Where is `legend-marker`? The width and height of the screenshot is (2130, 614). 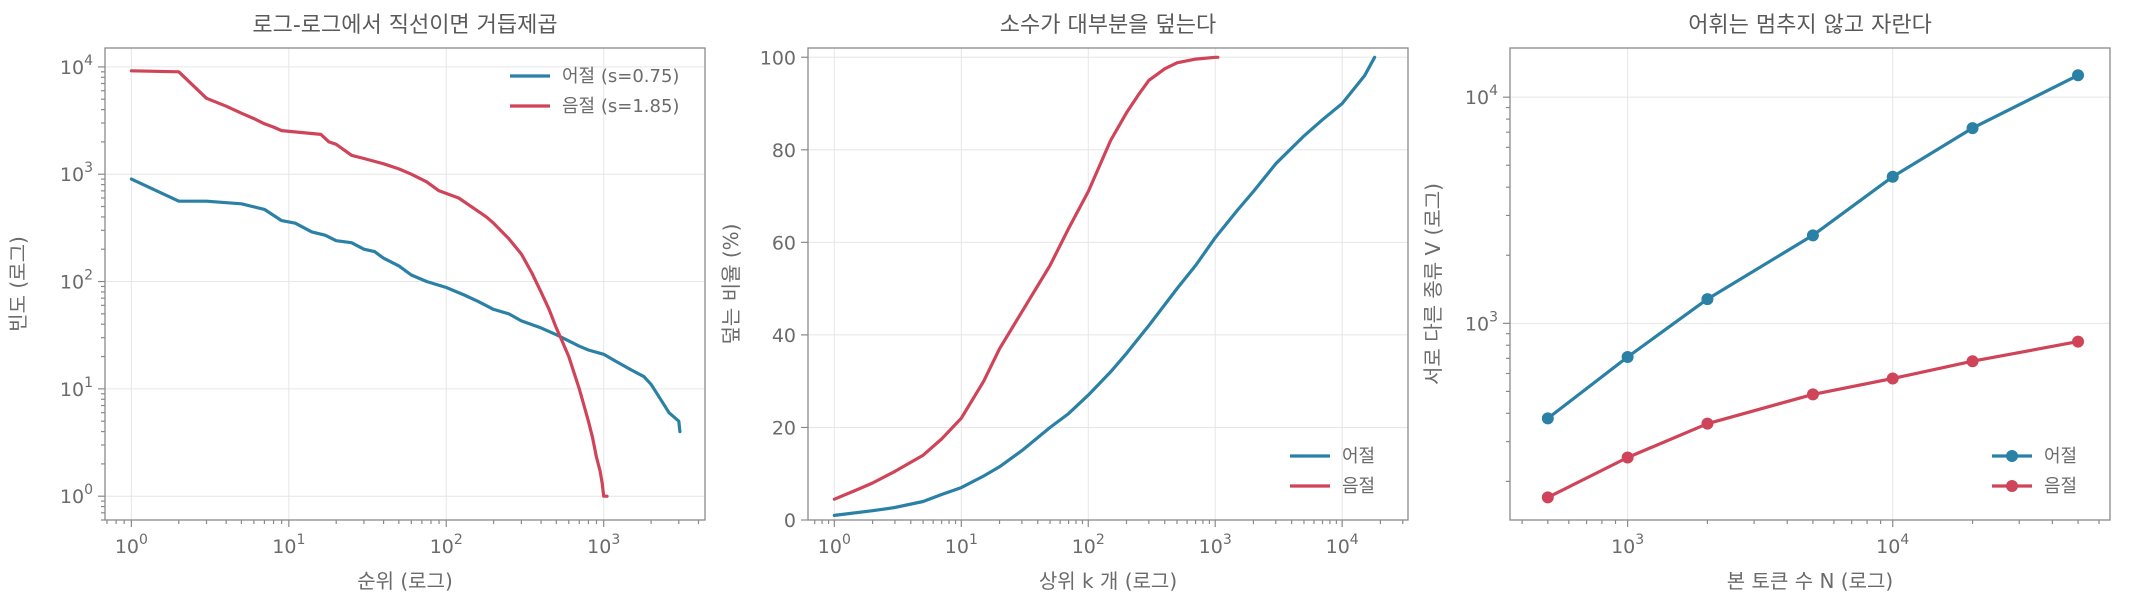
legend-marker is located at coordinates (2012, 486).